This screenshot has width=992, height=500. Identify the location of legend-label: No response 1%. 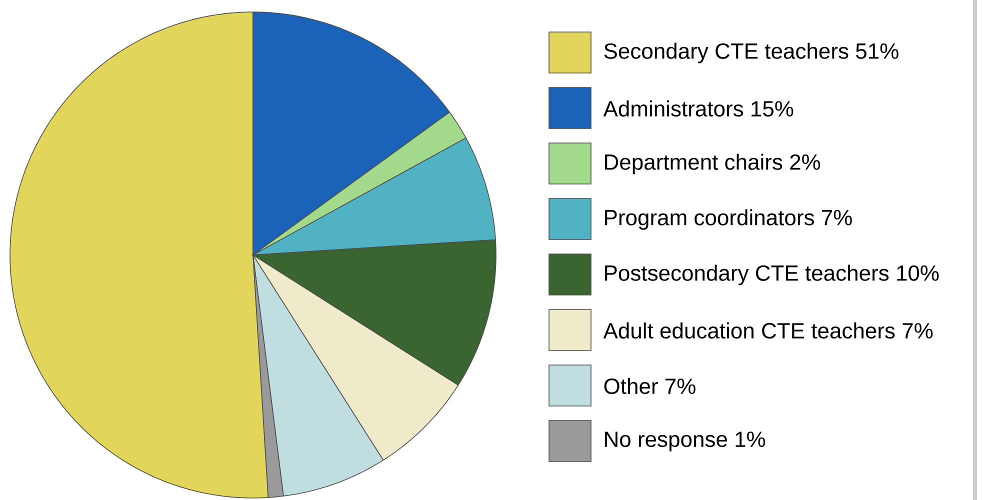
(685, 442).